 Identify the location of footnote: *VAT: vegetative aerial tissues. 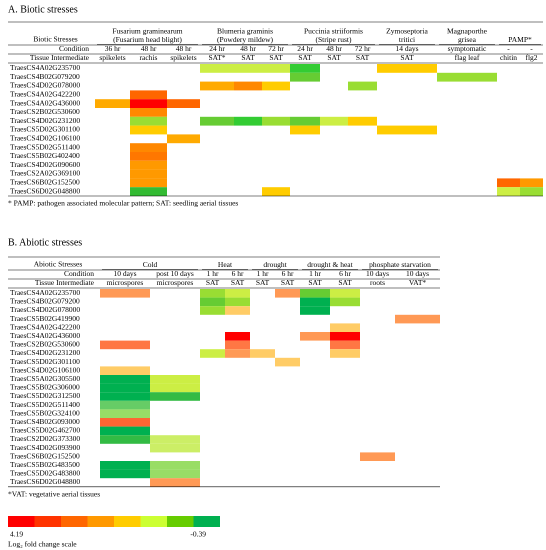
(54, 494).